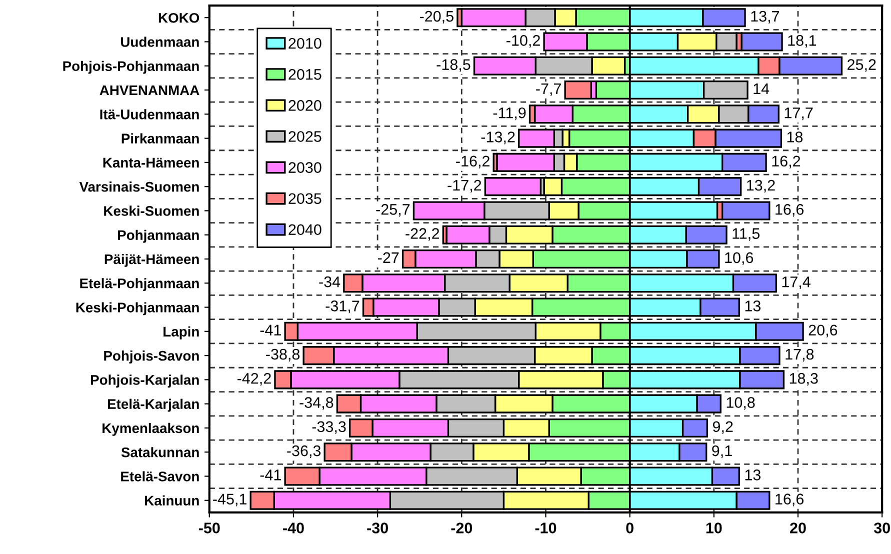  Describe the element at coordinates (145, 381) in the screenshot. I see `y-tick-label: Pohjois-Karjalan` at that location.